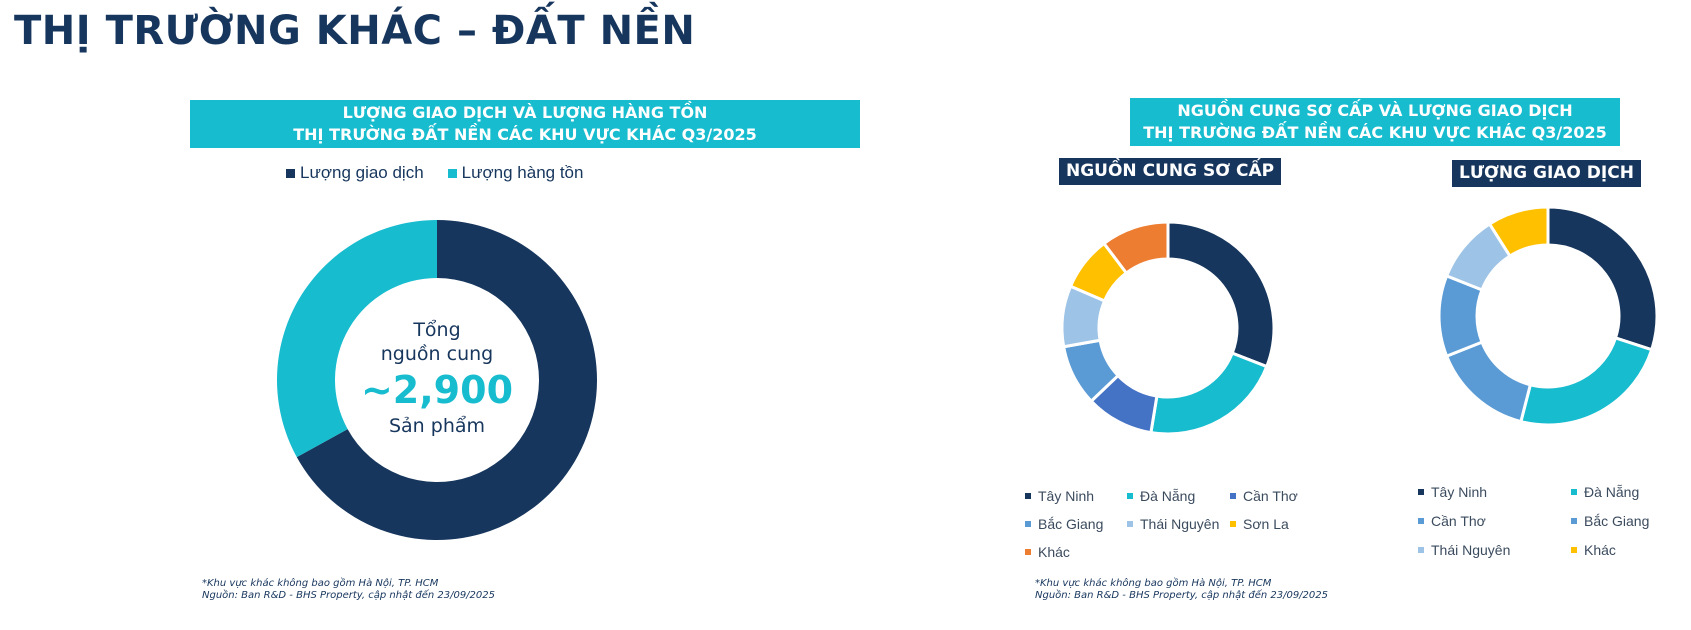 The image size is (1691, 630). Describe the element at coordinates (434, 173) in the screenshot. I see `left-chart-legend: Lượng giao dịch Lượng hàng tồn` at that location.